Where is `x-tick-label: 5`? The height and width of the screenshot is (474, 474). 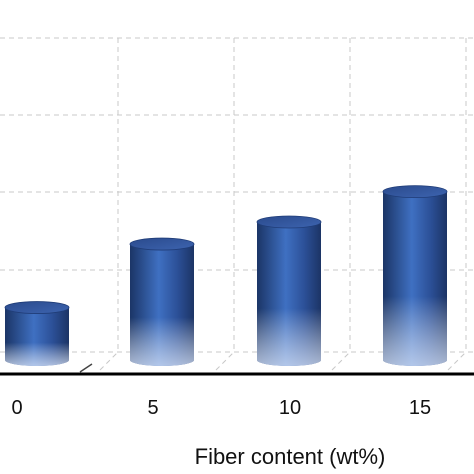
x-tick-label: 5 is located at coordinates (152, 408).